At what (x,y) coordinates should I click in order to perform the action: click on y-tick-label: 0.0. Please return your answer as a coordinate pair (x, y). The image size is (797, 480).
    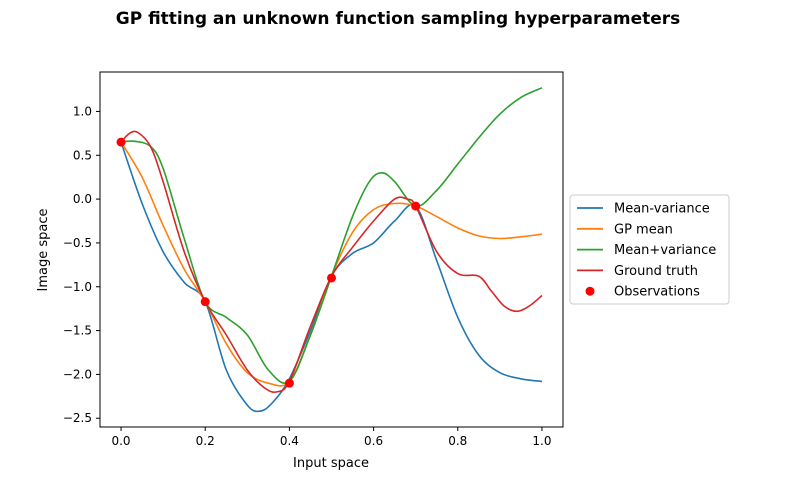
    Looking at the image, I should click on (82, 199).